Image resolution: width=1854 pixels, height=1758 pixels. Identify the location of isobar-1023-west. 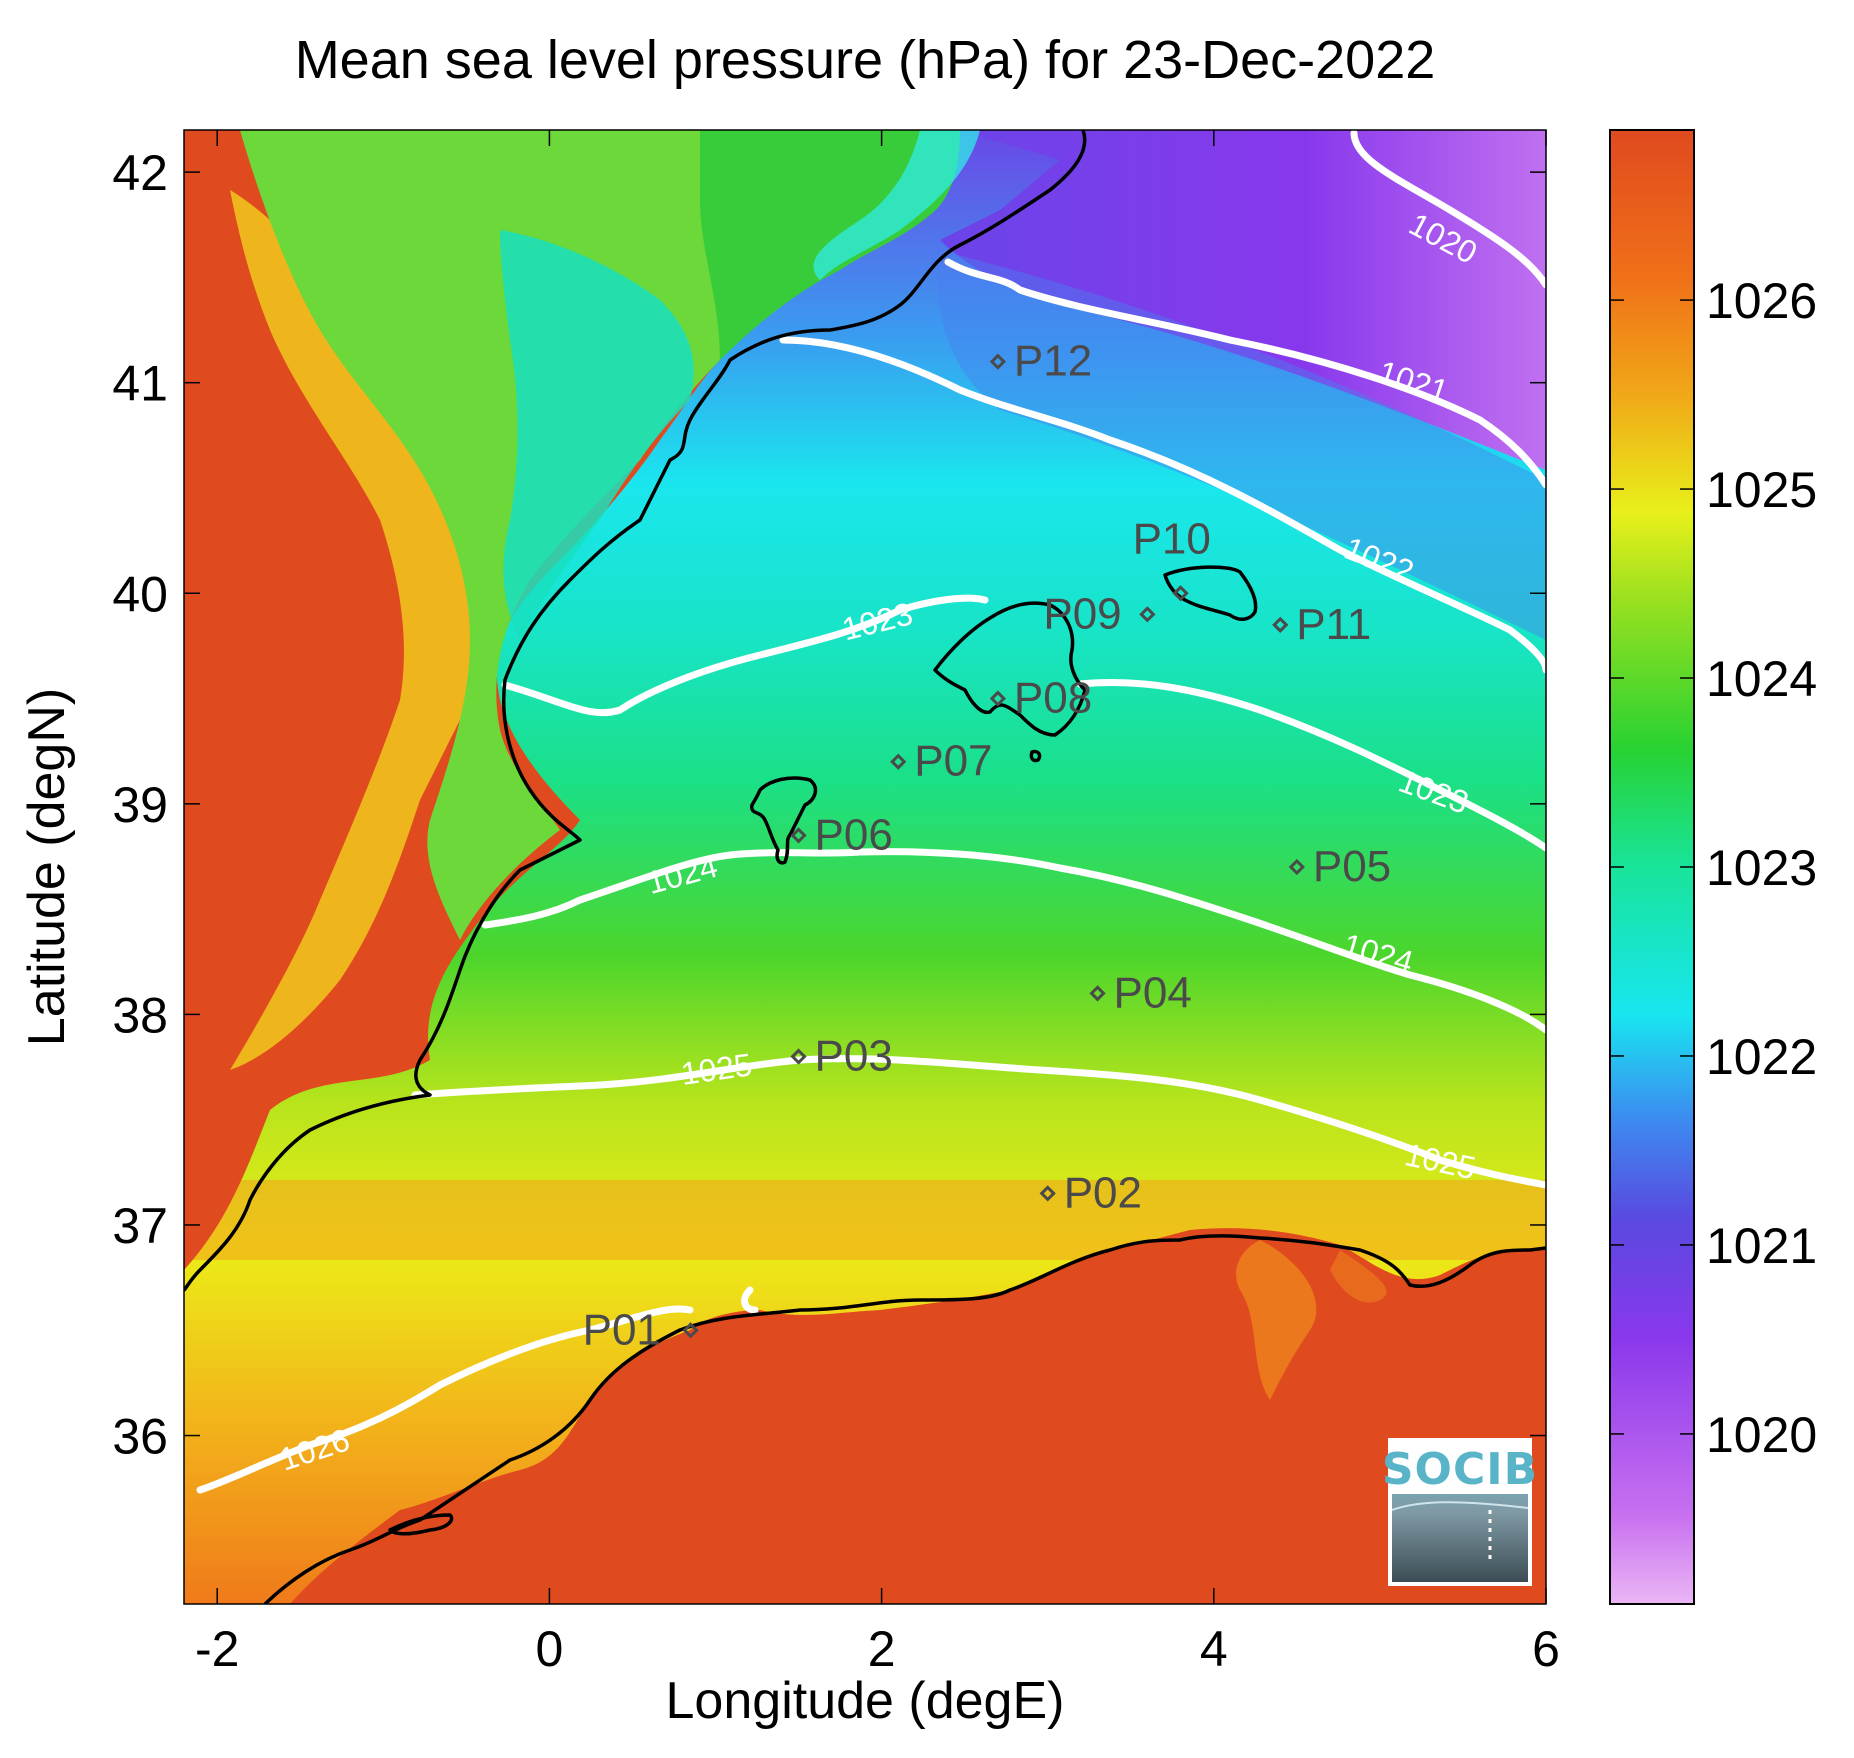
(745, 655).